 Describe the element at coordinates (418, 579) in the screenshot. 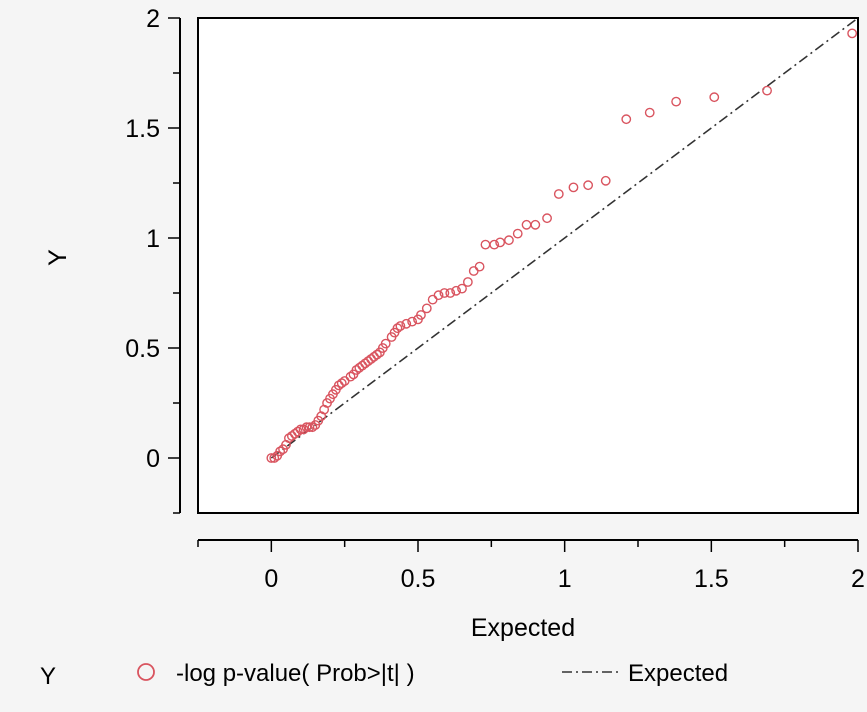

I see `x-tick-label: 0.5` at that location.